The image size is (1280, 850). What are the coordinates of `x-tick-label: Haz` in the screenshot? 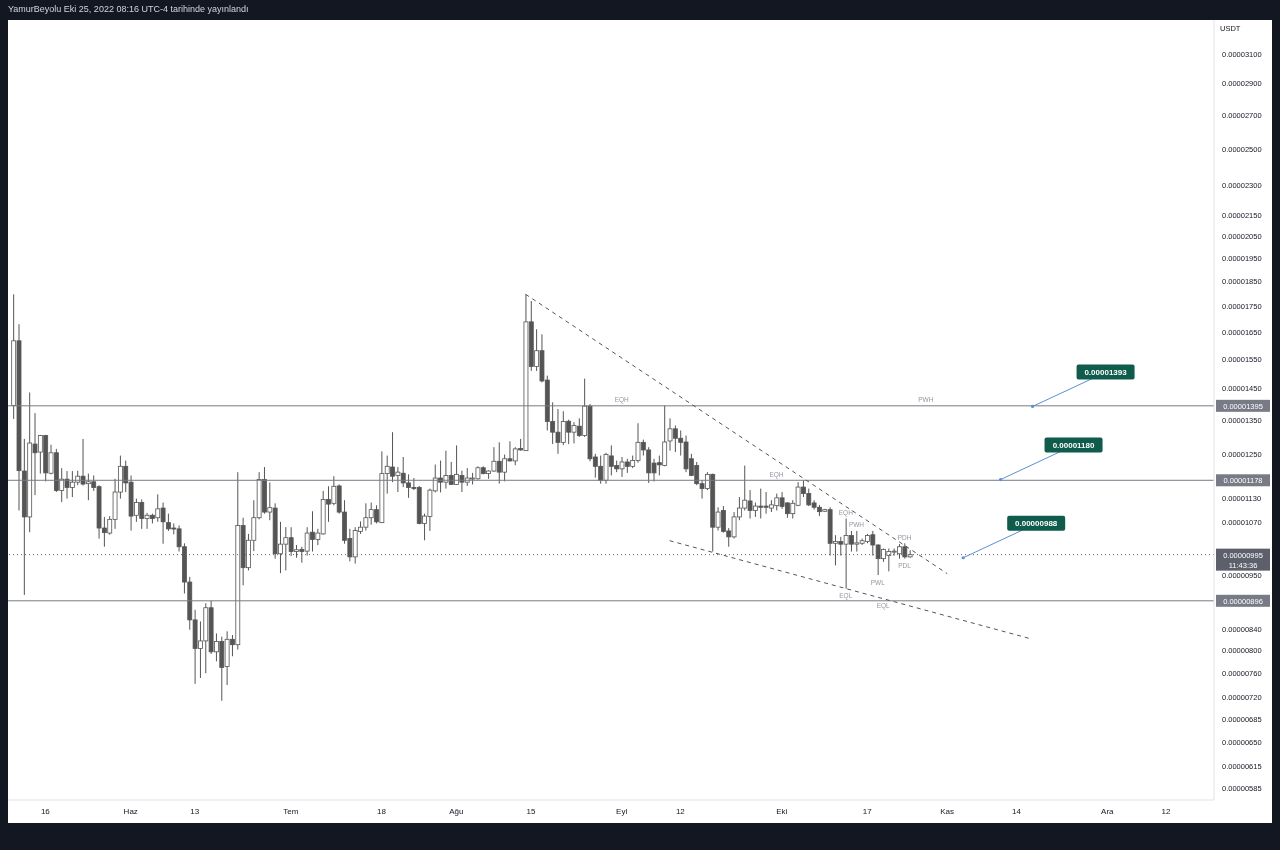 It's located at (130, 811).